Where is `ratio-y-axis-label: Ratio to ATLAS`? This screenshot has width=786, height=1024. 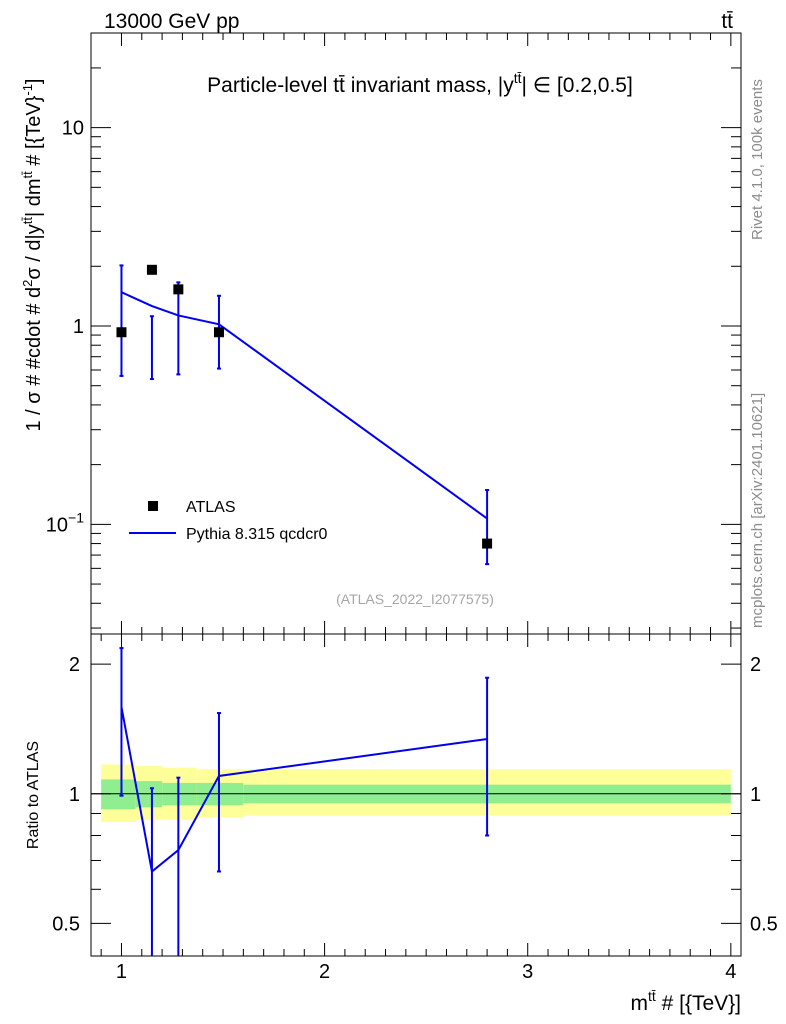 ratio-y-axis-label: Ratio to ATLAS is located at coordinates (33, 795).